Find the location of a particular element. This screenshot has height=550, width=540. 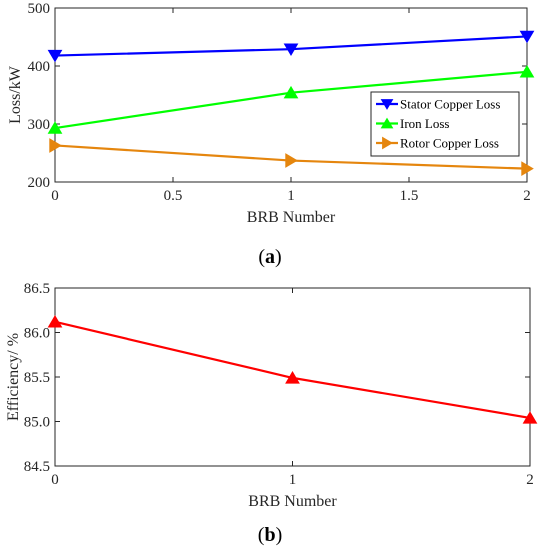

legend-entry: Rotor Copper Loss is located at coordinates (437, 143).